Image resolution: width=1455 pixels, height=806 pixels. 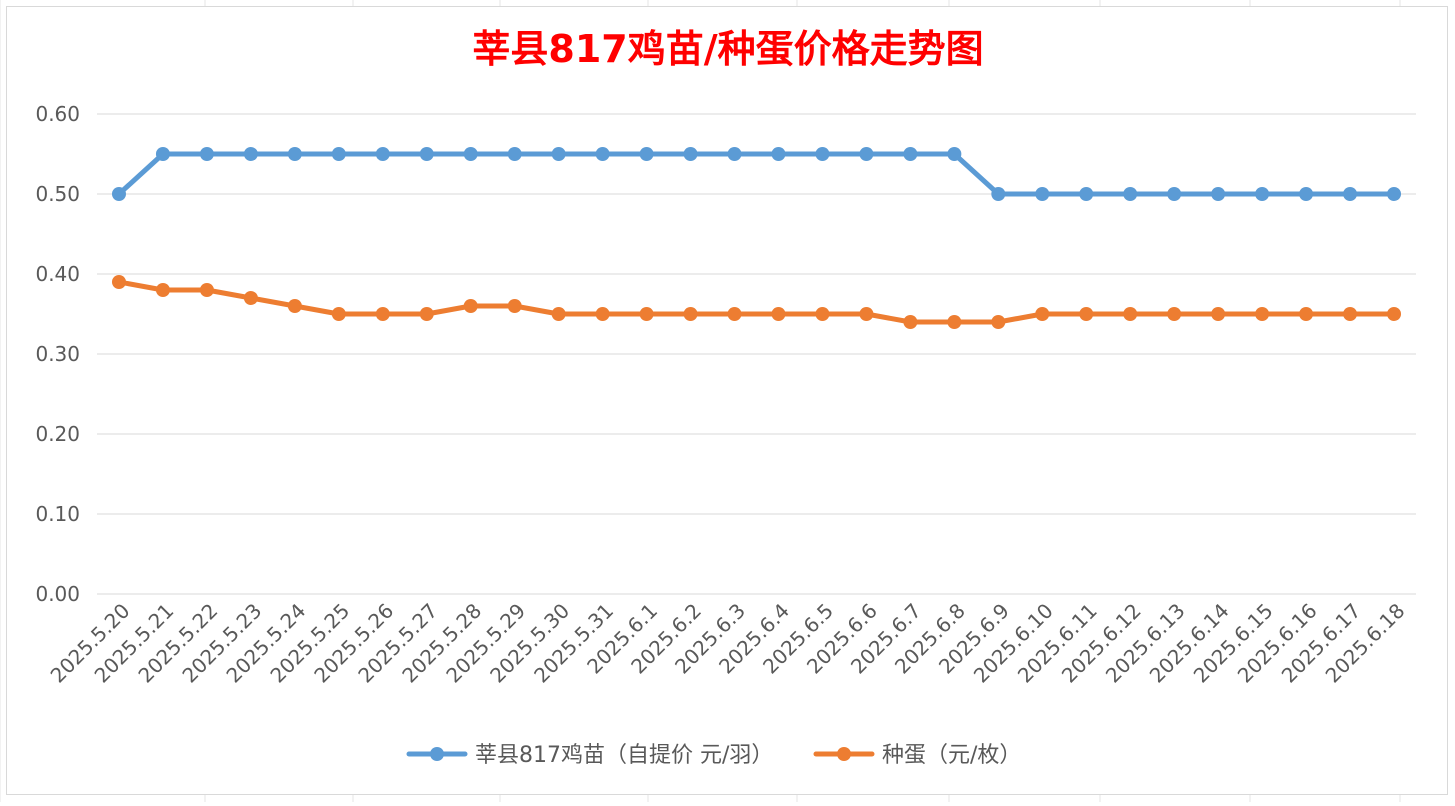 I want to click on legend: 莘县817鸡苗（自提价 元/羽） 种蛋（元/枚）, so click(x=713, y=755).